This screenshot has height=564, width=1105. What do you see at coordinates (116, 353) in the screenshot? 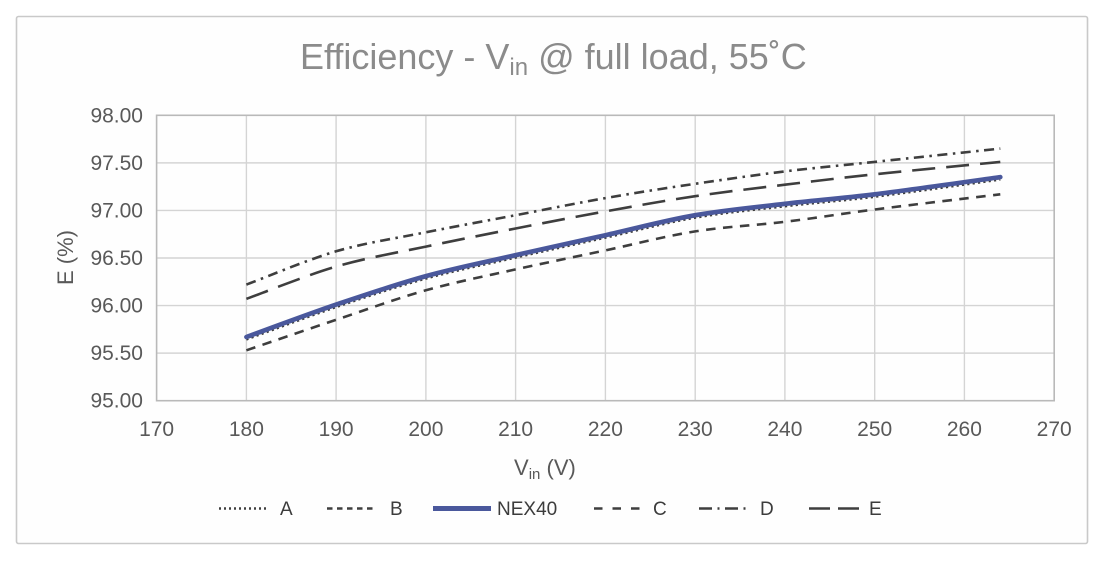
I see `svg-text: 95.50` at bounding box center [116, 353].